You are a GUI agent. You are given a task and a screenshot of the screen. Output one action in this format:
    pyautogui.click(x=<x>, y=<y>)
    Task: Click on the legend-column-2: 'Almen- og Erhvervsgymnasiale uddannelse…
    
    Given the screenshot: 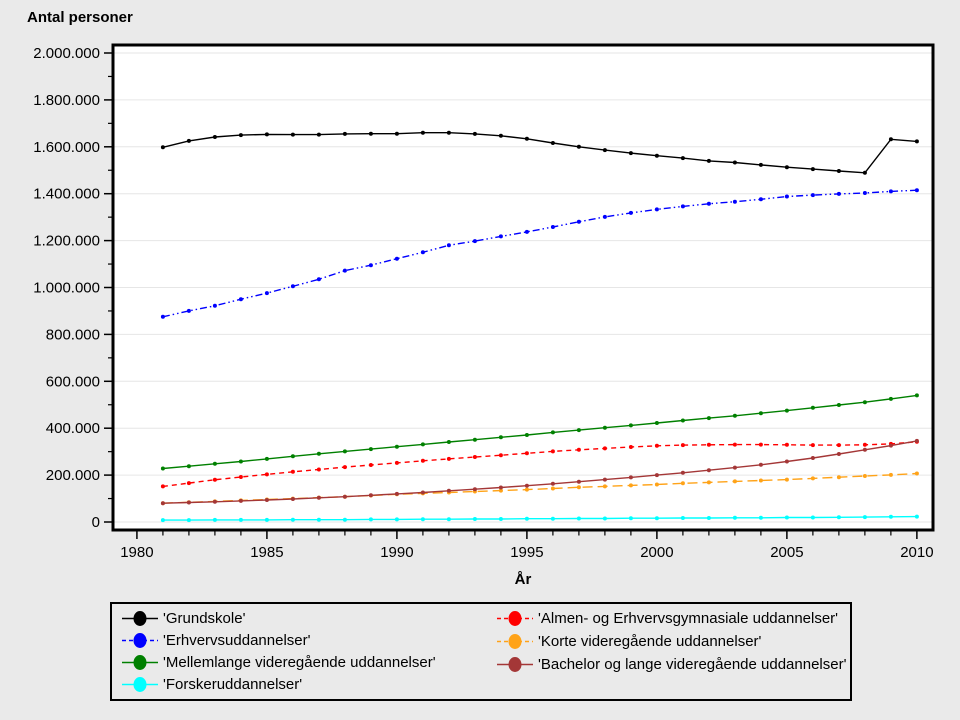 What is the action you would take?
    pyautogui.click(x=671, y=651)
    